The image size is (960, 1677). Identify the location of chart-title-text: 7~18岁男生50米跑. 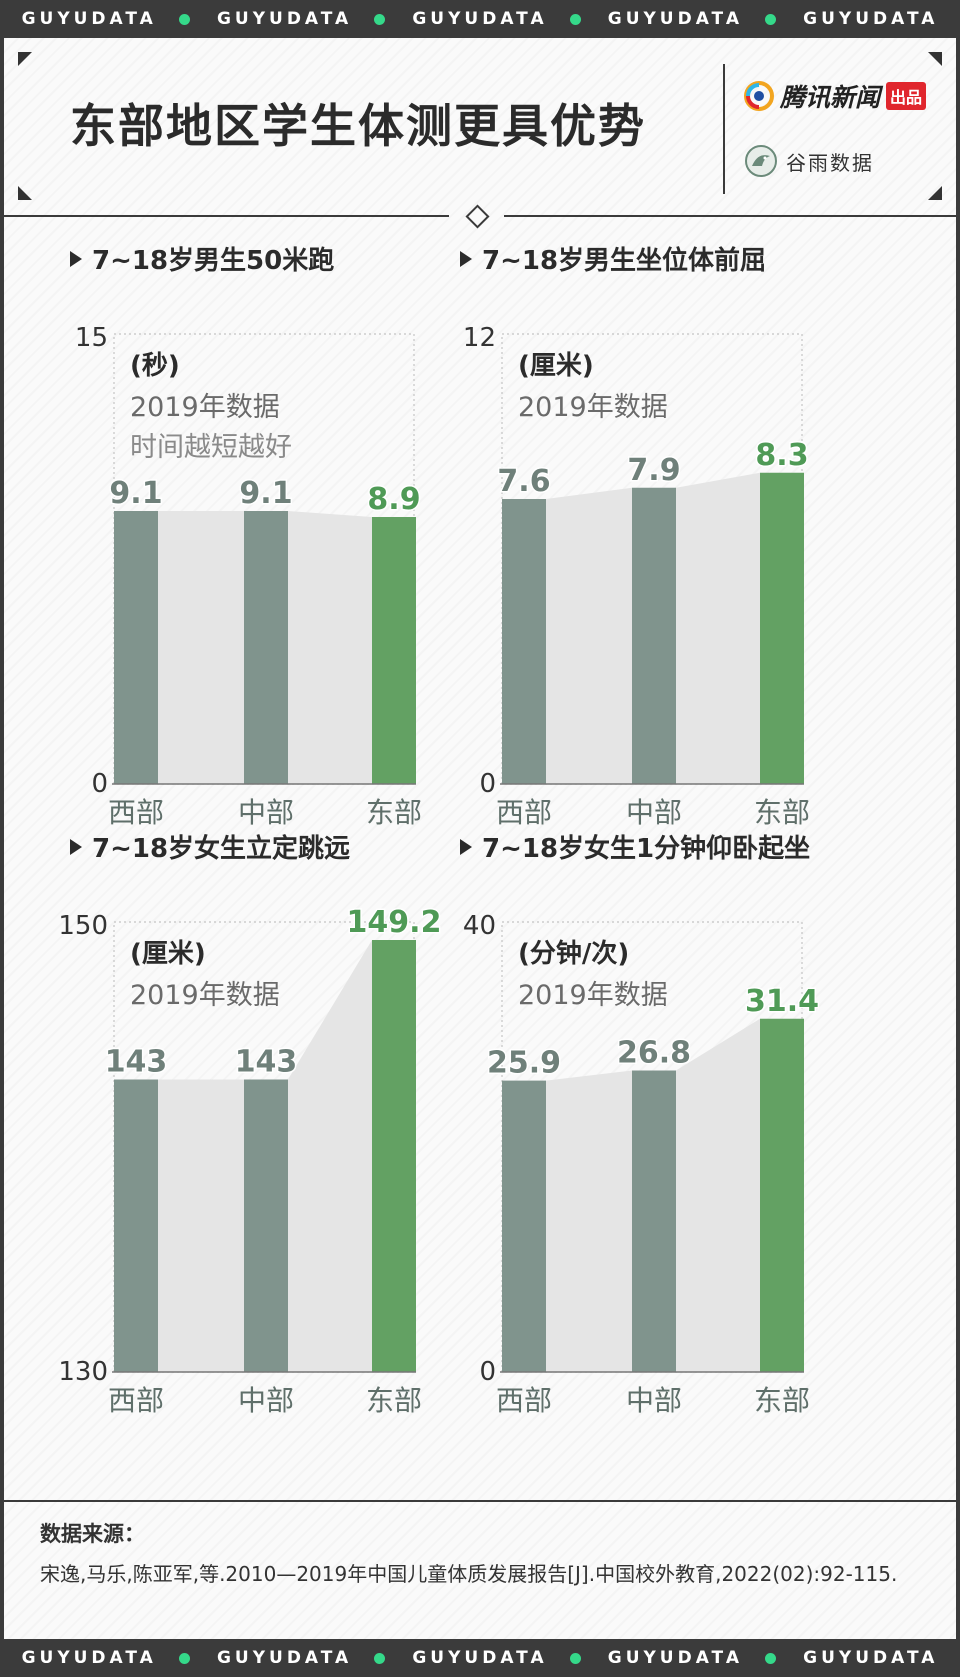
(213, 261).